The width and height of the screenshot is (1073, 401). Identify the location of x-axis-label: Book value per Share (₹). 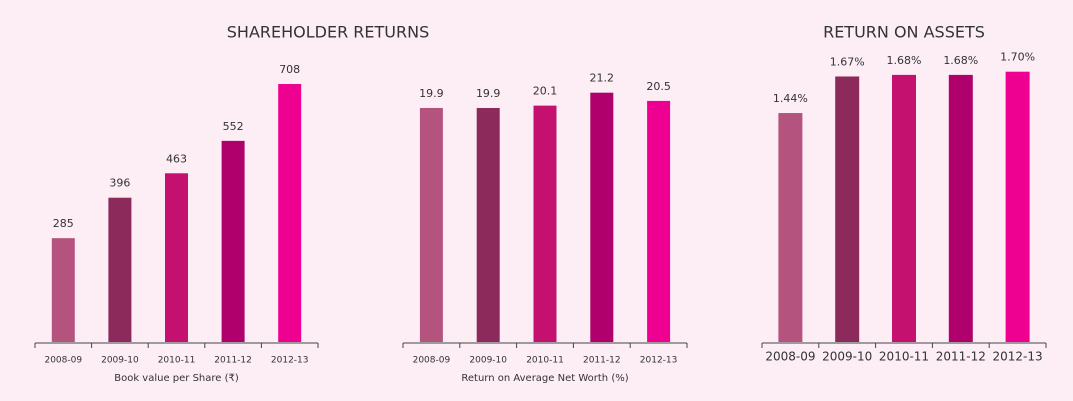
(176, 378).